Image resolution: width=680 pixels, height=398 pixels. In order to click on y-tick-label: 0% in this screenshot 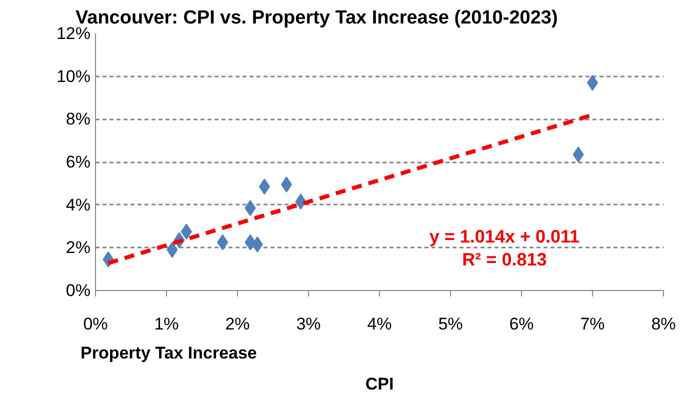, I will do `click(78, 290)`.